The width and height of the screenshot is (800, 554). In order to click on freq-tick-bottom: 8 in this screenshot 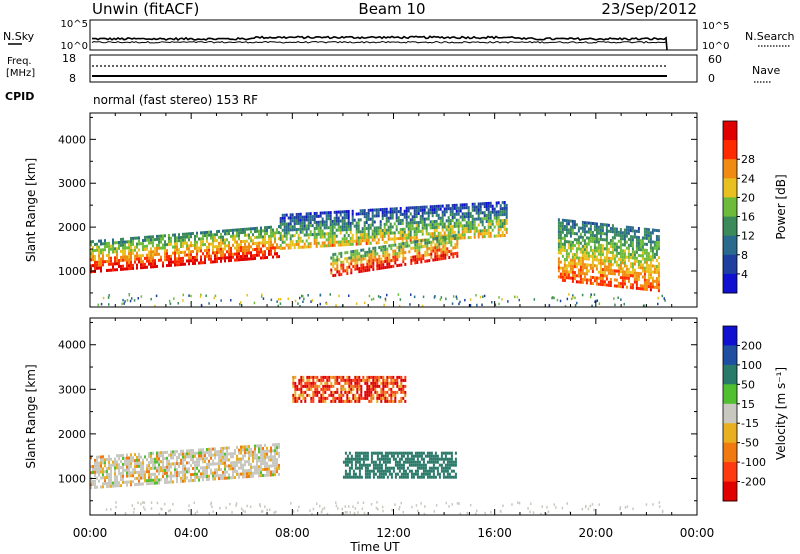, I will do `click(72, 78)`.